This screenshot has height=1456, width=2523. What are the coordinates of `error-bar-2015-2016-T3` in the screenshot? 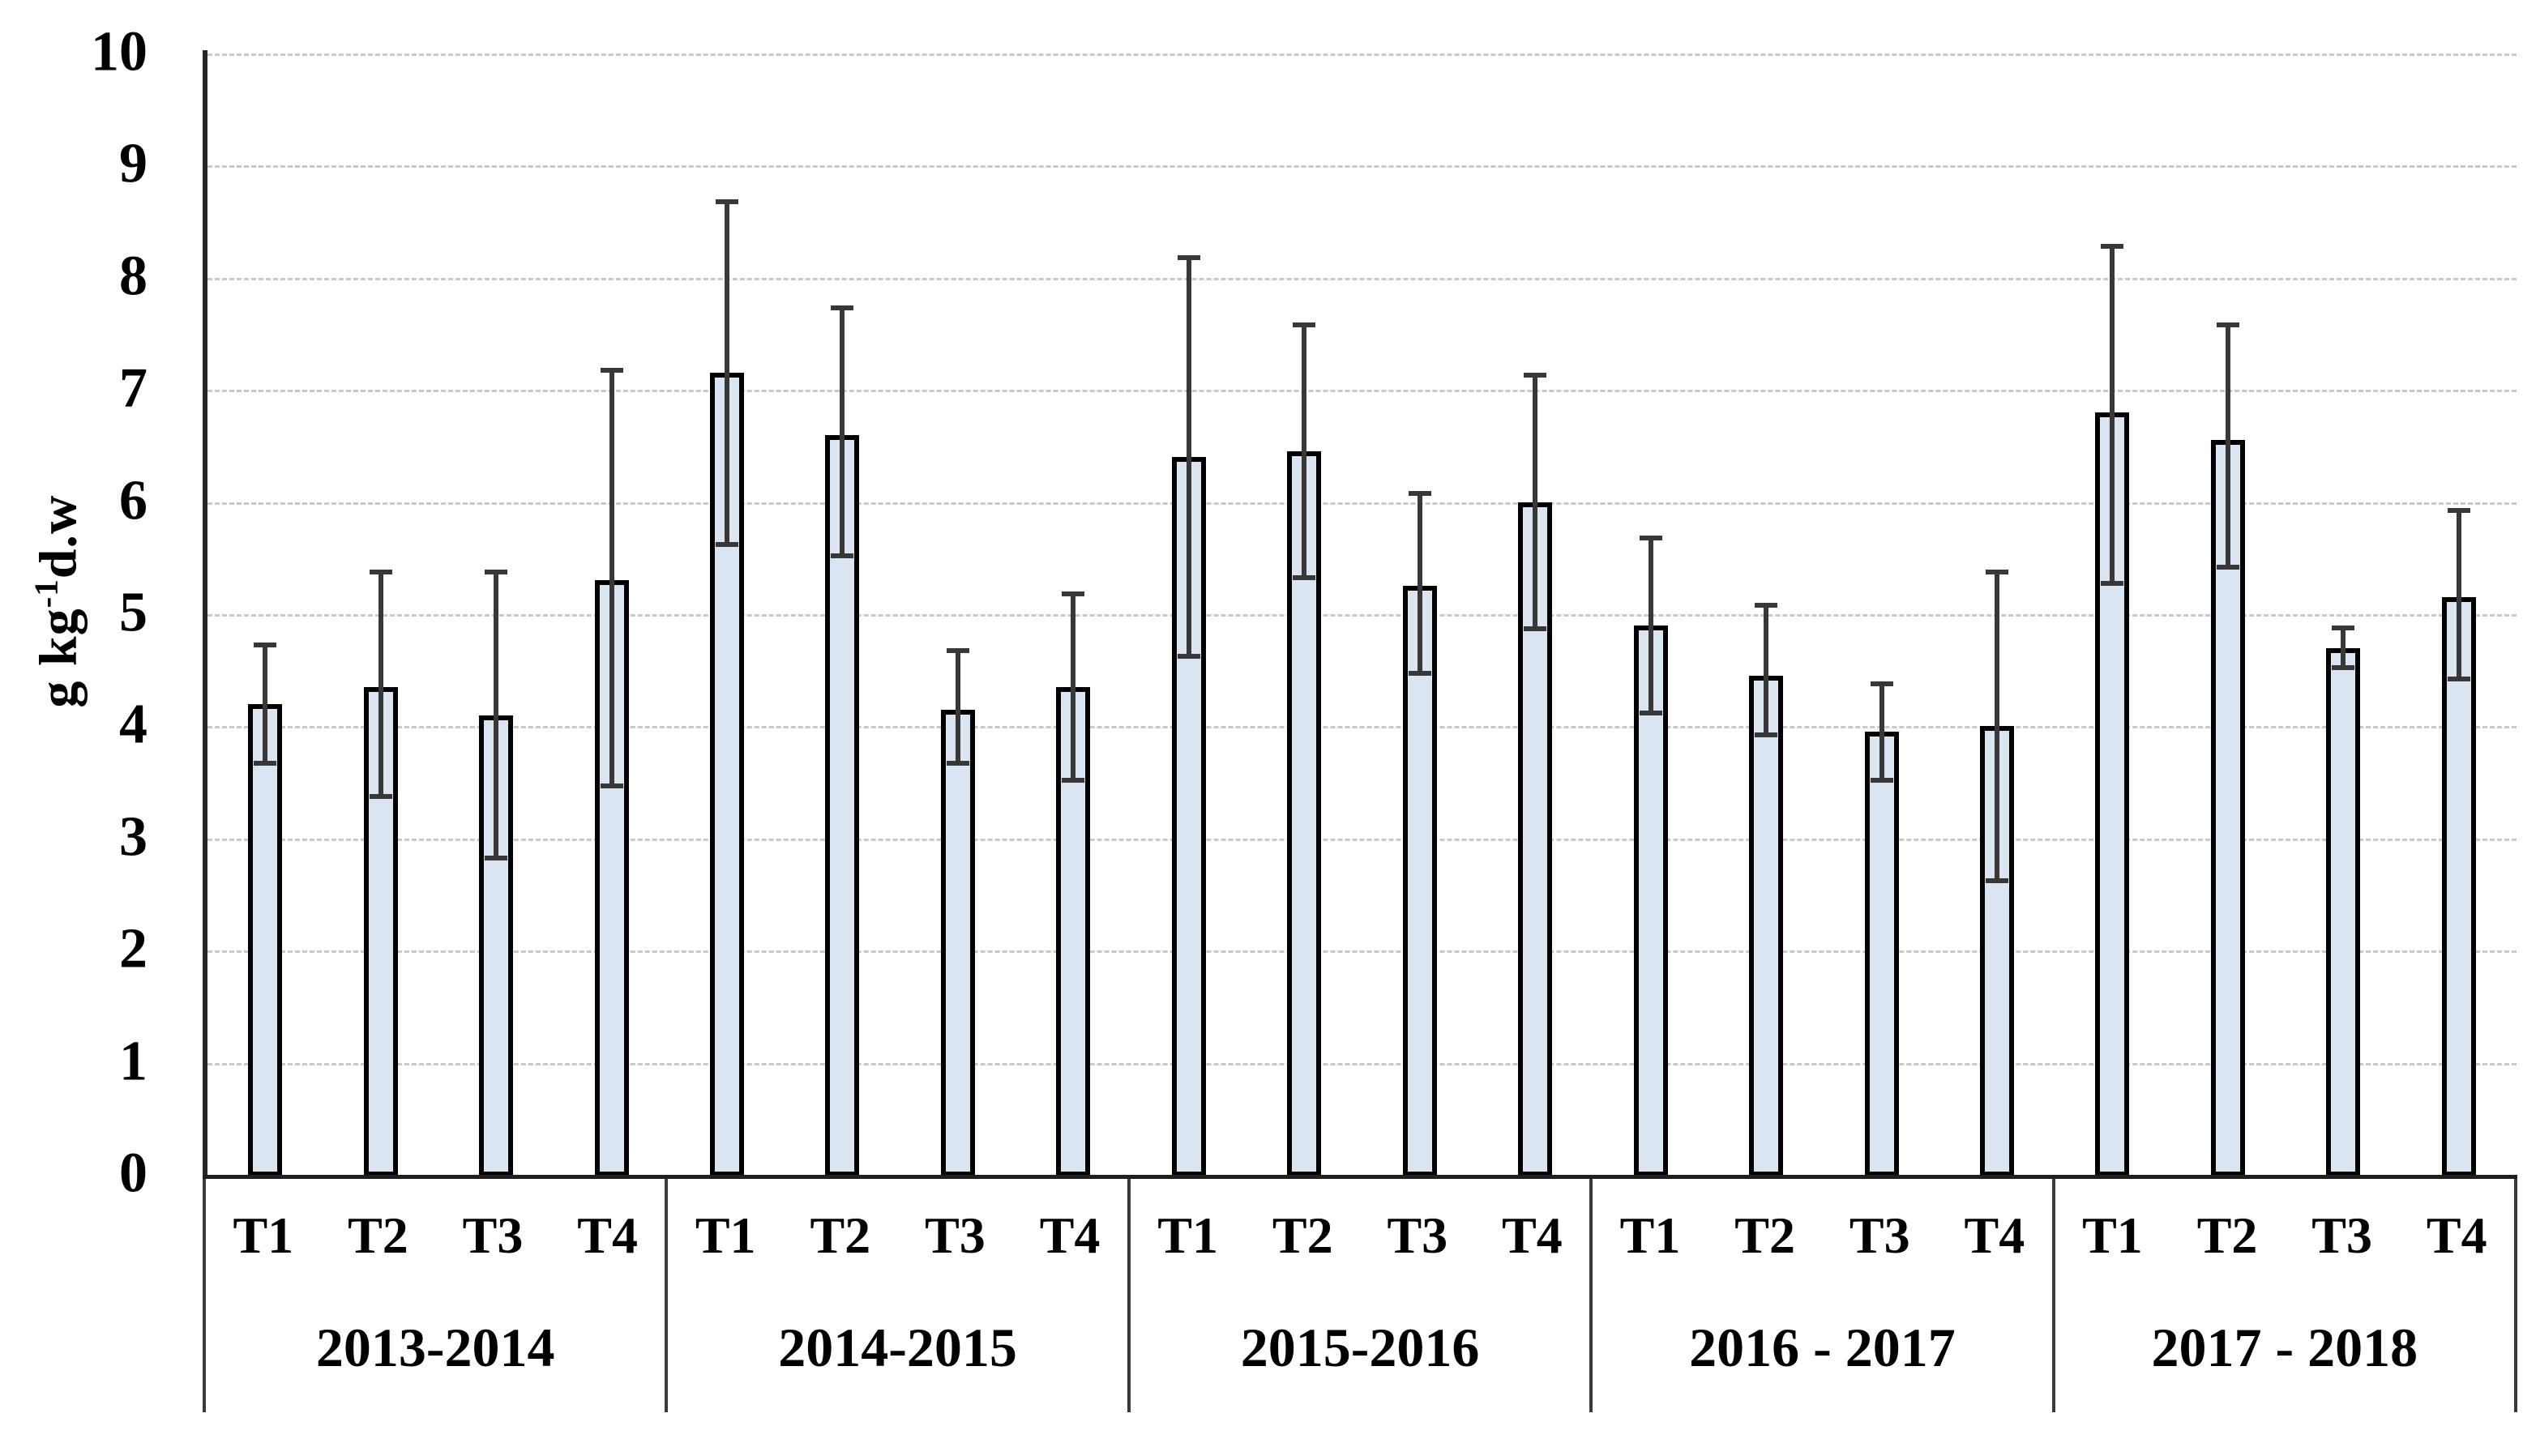 It's located at (1419, 583).